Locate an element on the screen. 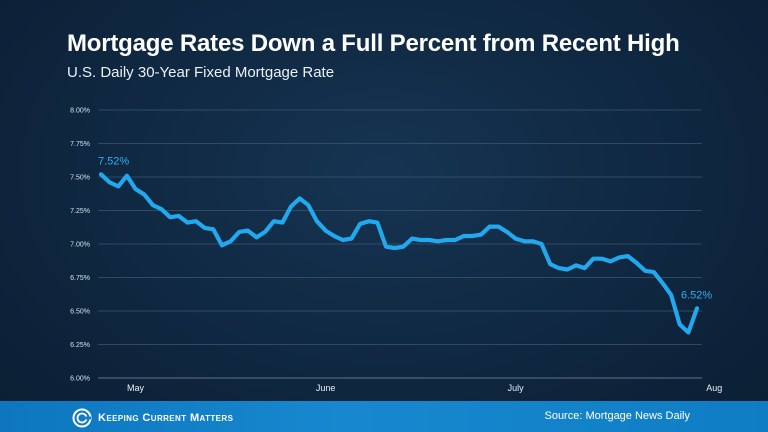 The width and height of the screenshot is (768, 432). data-label: 7.52% is located at coordinates (113, 161).